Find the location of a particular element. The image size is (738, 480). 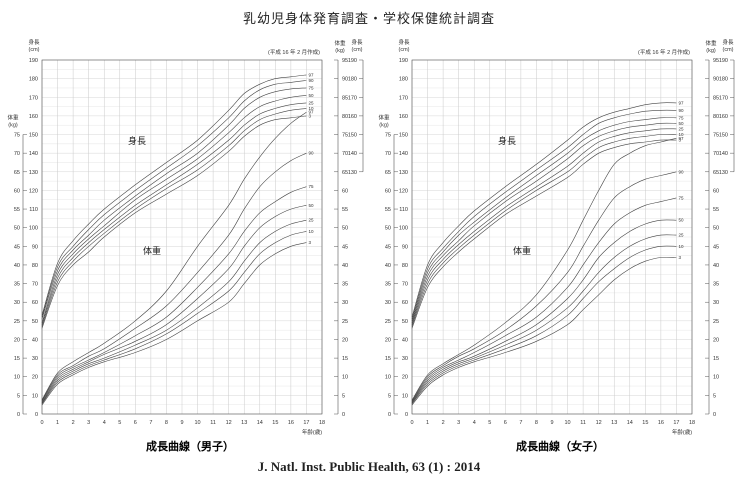

height-curve-p25 is located at coordinates (544, 226).